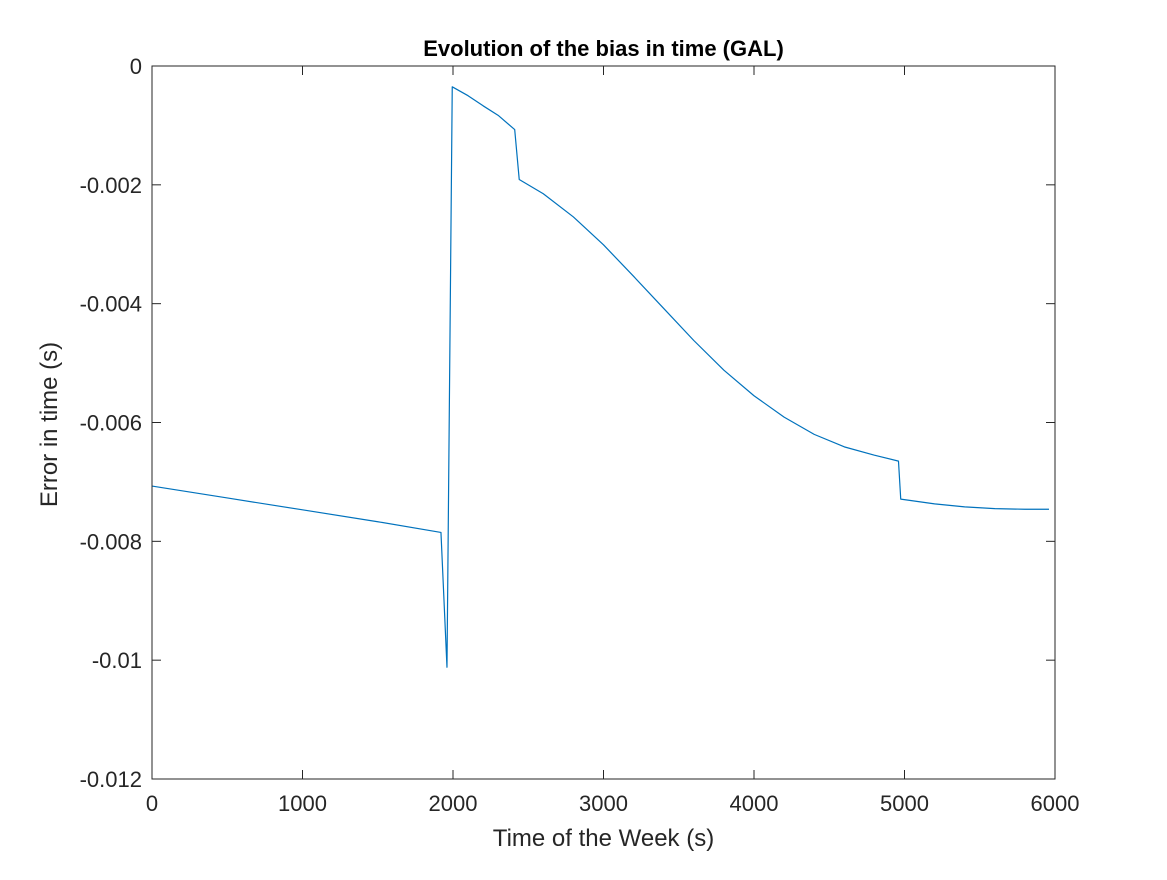 This screenshot has width=1167, height=880. I want to click on x-tick-label: 5000, so click(904, 803).